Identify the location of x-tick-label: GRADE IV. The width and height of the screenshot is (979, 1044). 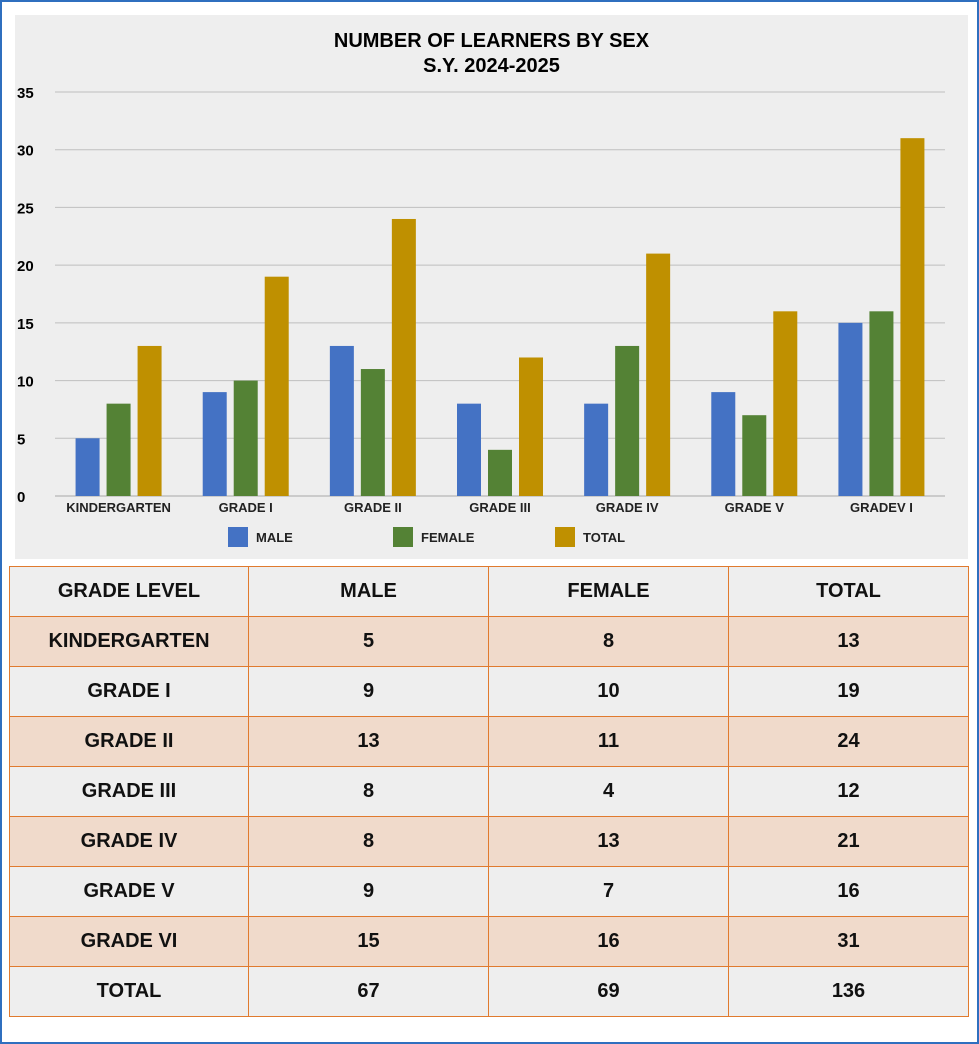
(627, 507).